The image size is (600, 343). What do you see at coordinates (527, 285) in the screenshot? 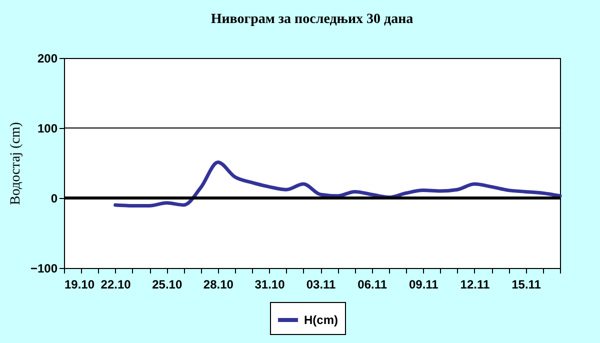
I see `x-tick-label: 15.11` at bounding box center [527, 285].